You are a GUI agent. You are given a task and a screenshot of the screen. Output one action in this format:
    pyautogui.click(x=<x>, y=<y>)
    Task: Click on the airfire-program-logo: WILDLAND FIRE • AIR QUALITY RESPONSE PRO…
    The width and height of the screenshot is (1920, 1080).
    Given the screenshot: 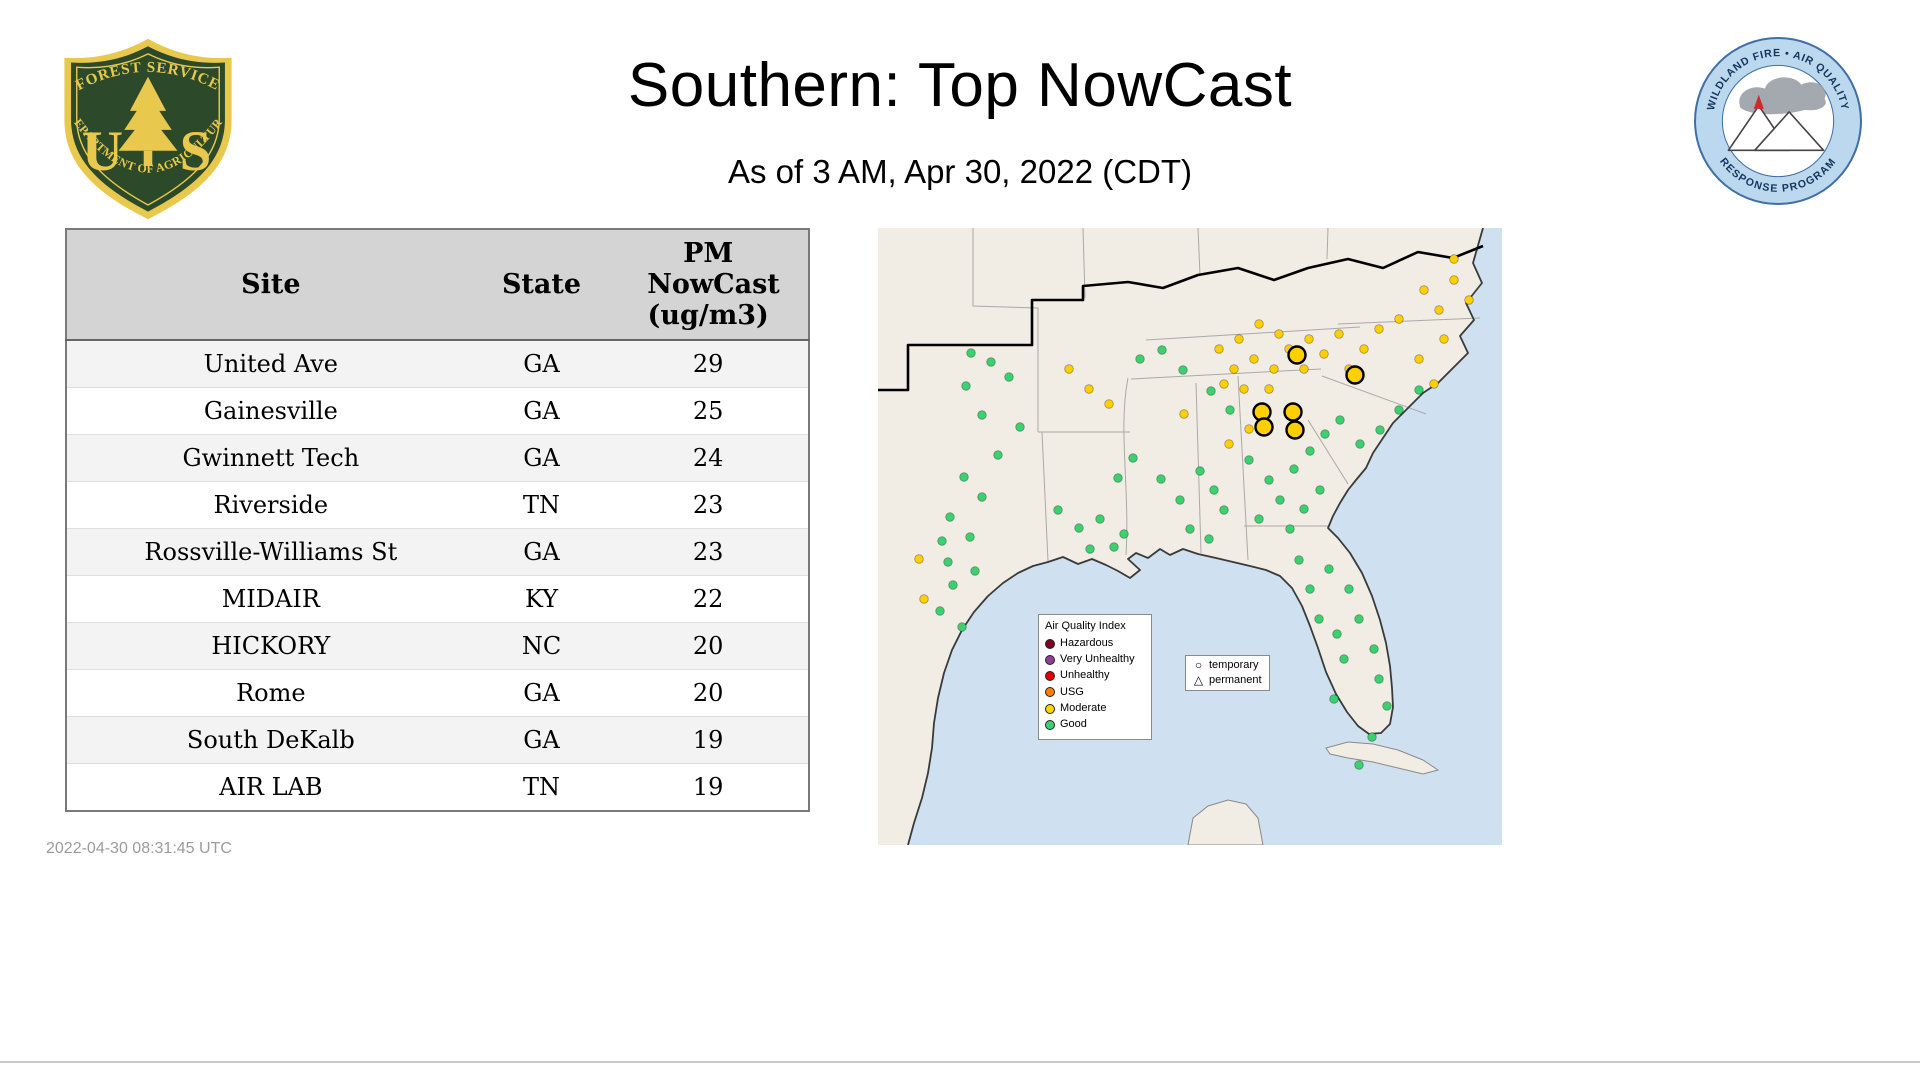 What is the action you would take?
    pyautogui.click(x=1778, y=121)
    